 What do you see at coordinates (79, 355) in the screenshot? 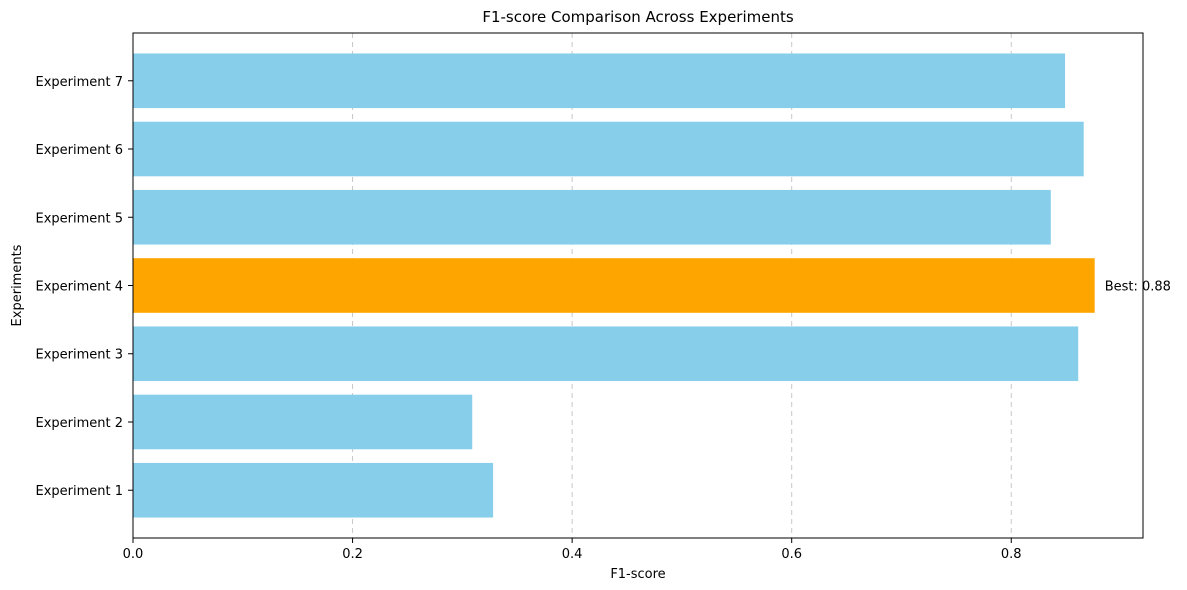
I see `y-tick-label: Experiment 3` at bounding box center [79, 355].